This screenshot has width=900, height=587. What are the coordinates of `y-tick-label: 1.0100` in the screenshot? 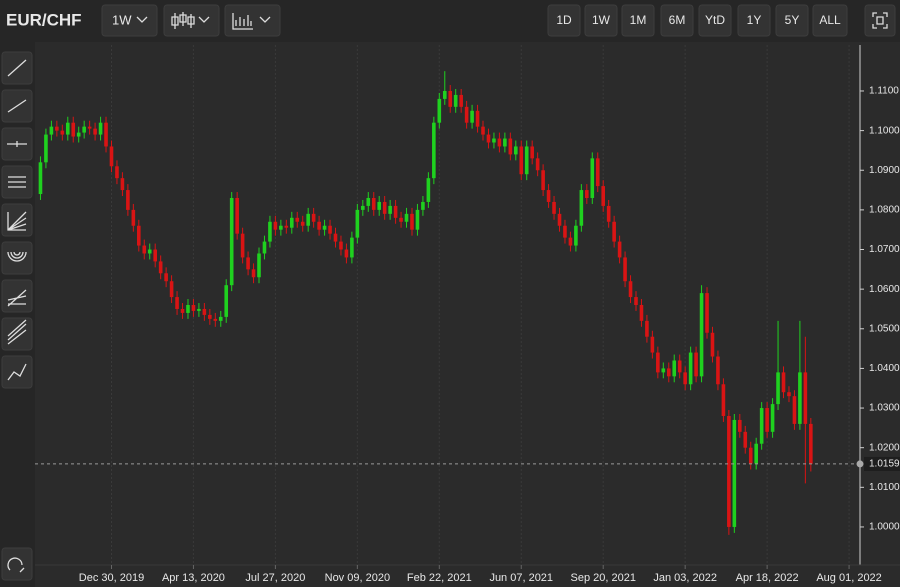 It's located at (884, 487).